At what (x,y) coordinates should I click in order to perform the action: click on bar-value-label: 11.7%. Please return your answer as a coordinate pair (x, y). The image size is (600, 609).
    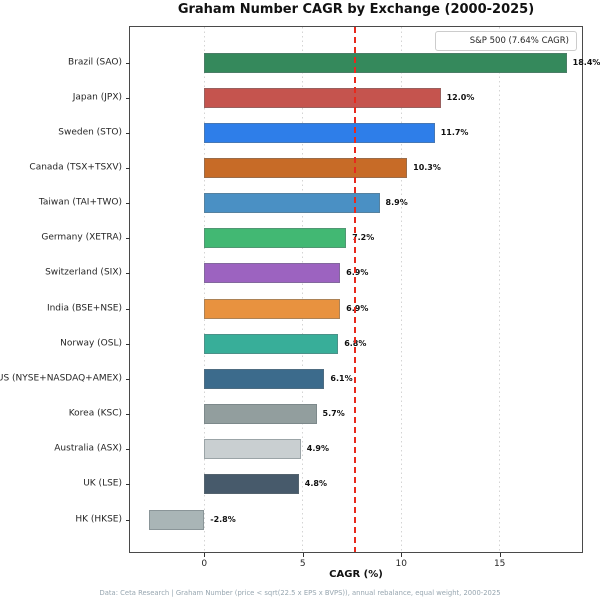
    Looking at the image, I should click on (454, 132).